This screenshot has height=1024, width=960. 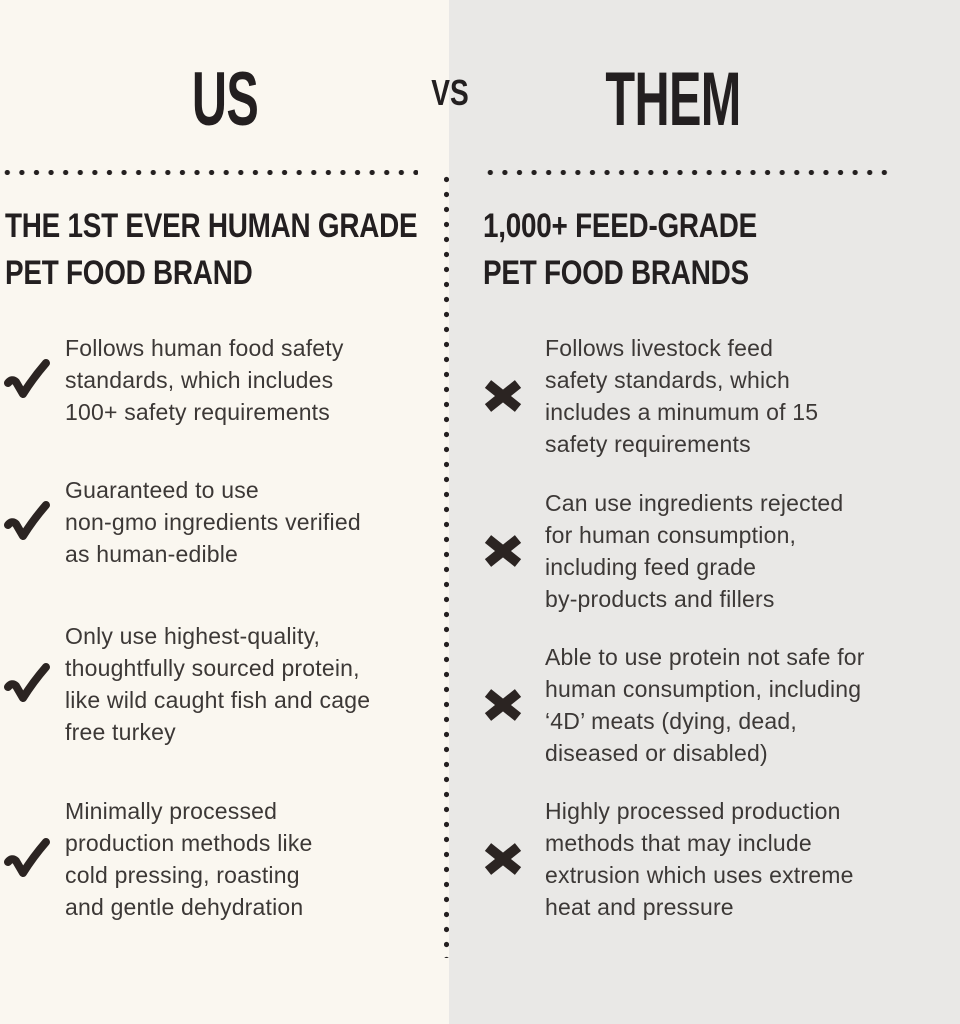 I want to click on dotted-divider-vertical, so click(x=446, y=565).